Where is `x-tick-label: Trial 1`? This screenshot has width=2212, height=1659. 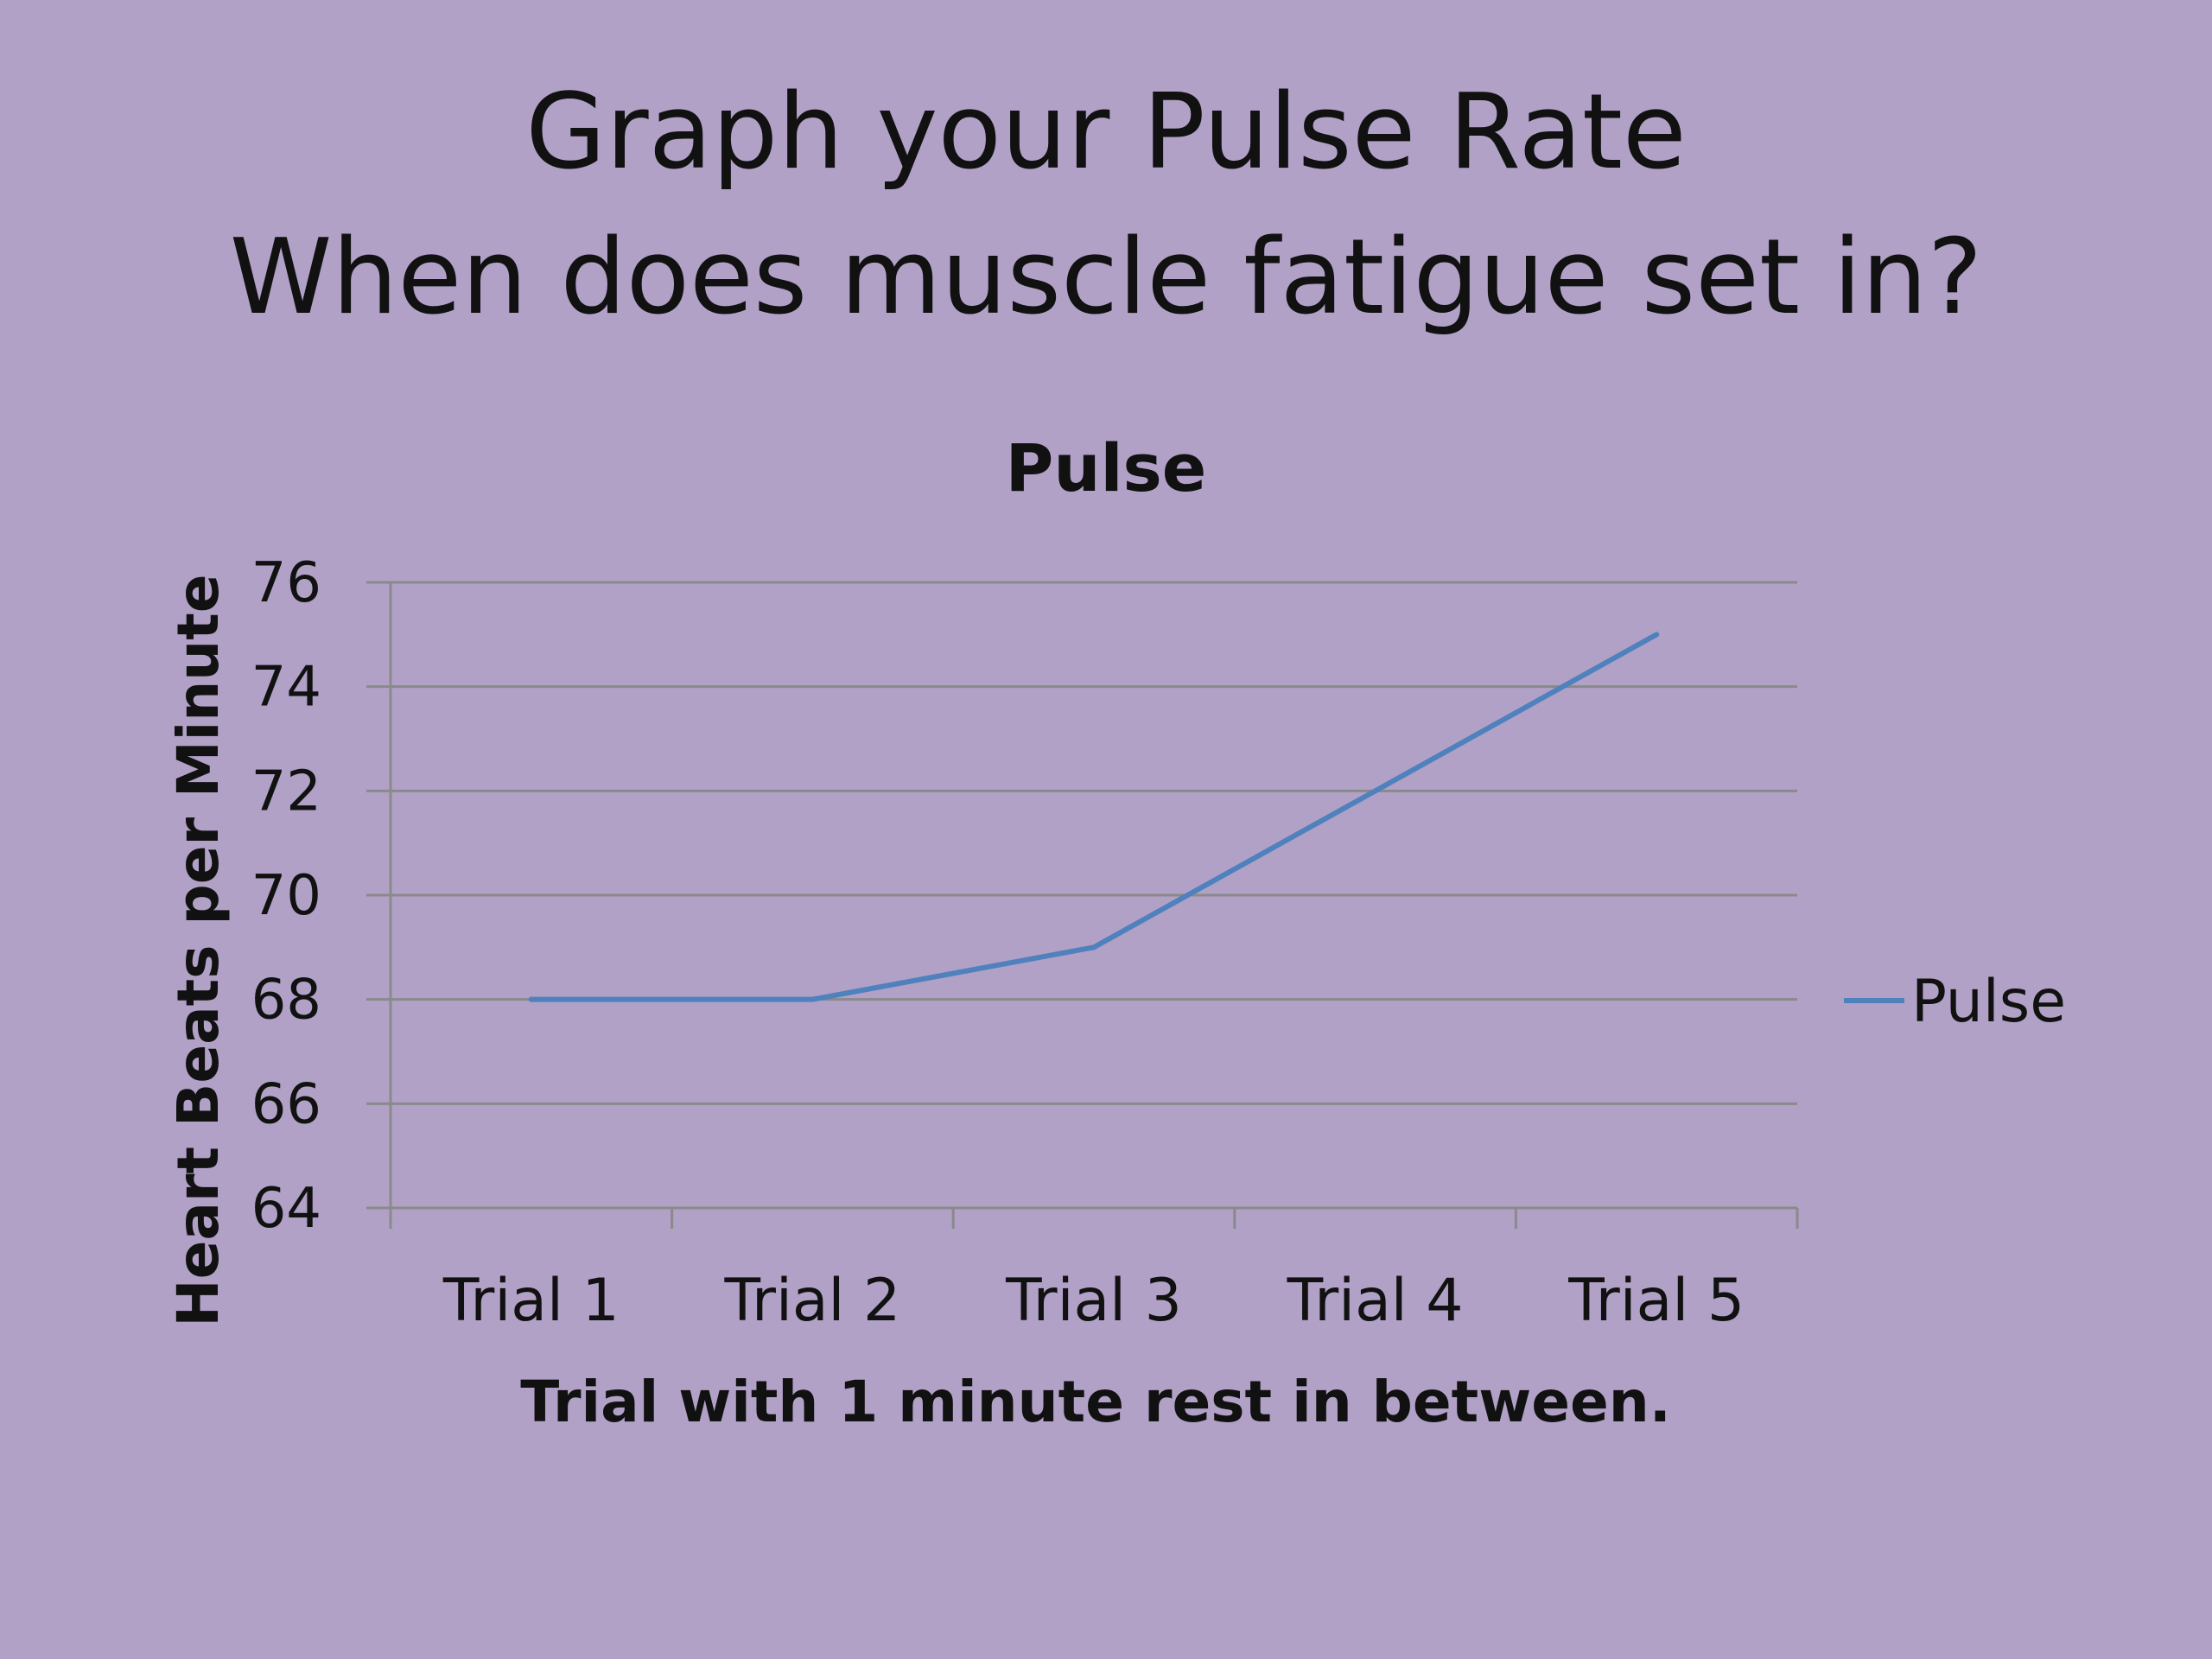 x-tick-label: Trial 1 is located at coordinates (531, 1301).